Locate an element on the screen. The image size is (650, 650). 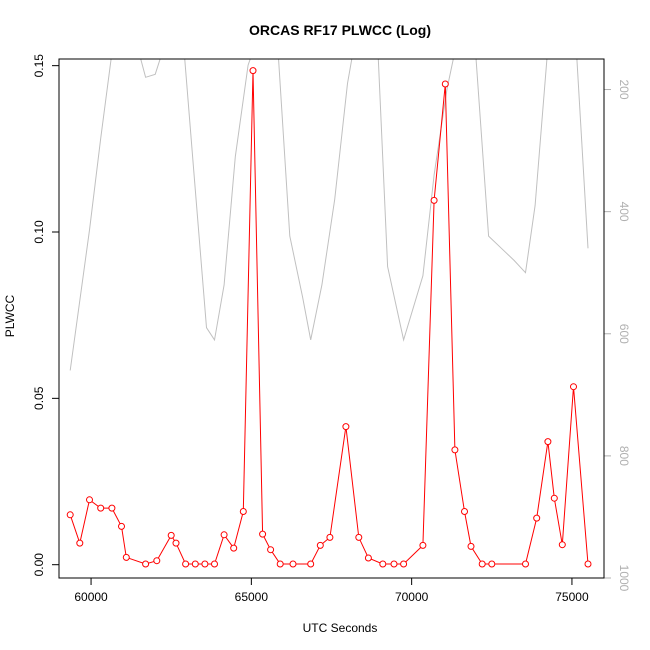
x-tick-label: 65000 is located at coordinates (252, 597).